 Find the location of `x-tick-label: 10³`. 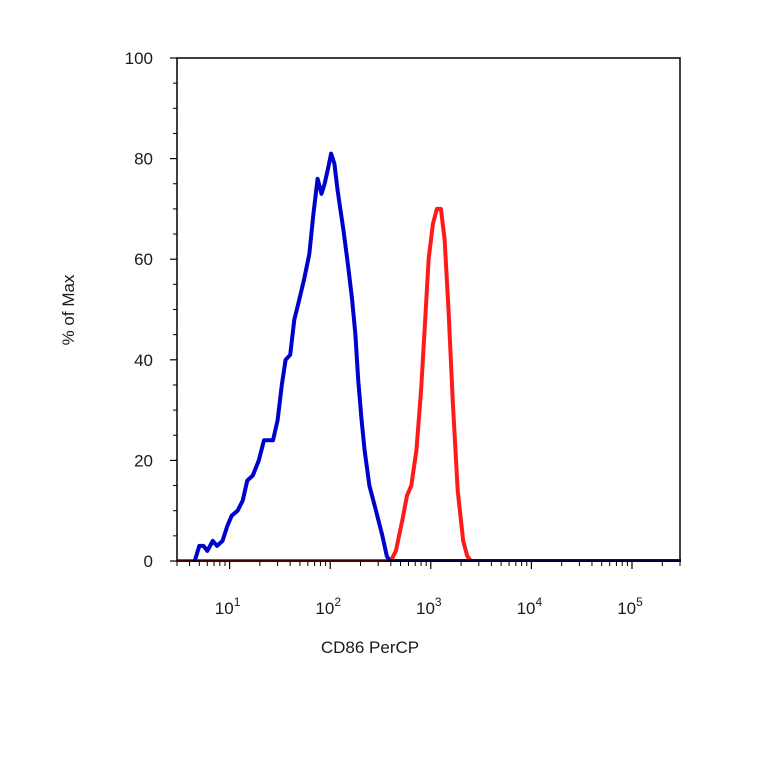

x-tick-label: 10³ is located at coordinates (429, 606).